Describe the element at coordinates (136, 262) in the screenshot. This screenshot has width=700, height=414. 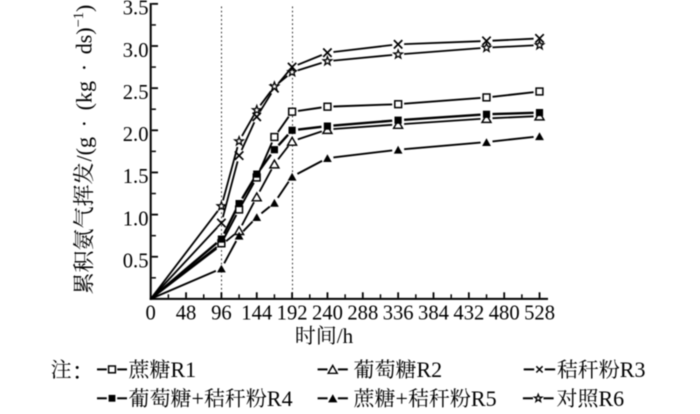
I see `svg-text: 0.5` at that location.